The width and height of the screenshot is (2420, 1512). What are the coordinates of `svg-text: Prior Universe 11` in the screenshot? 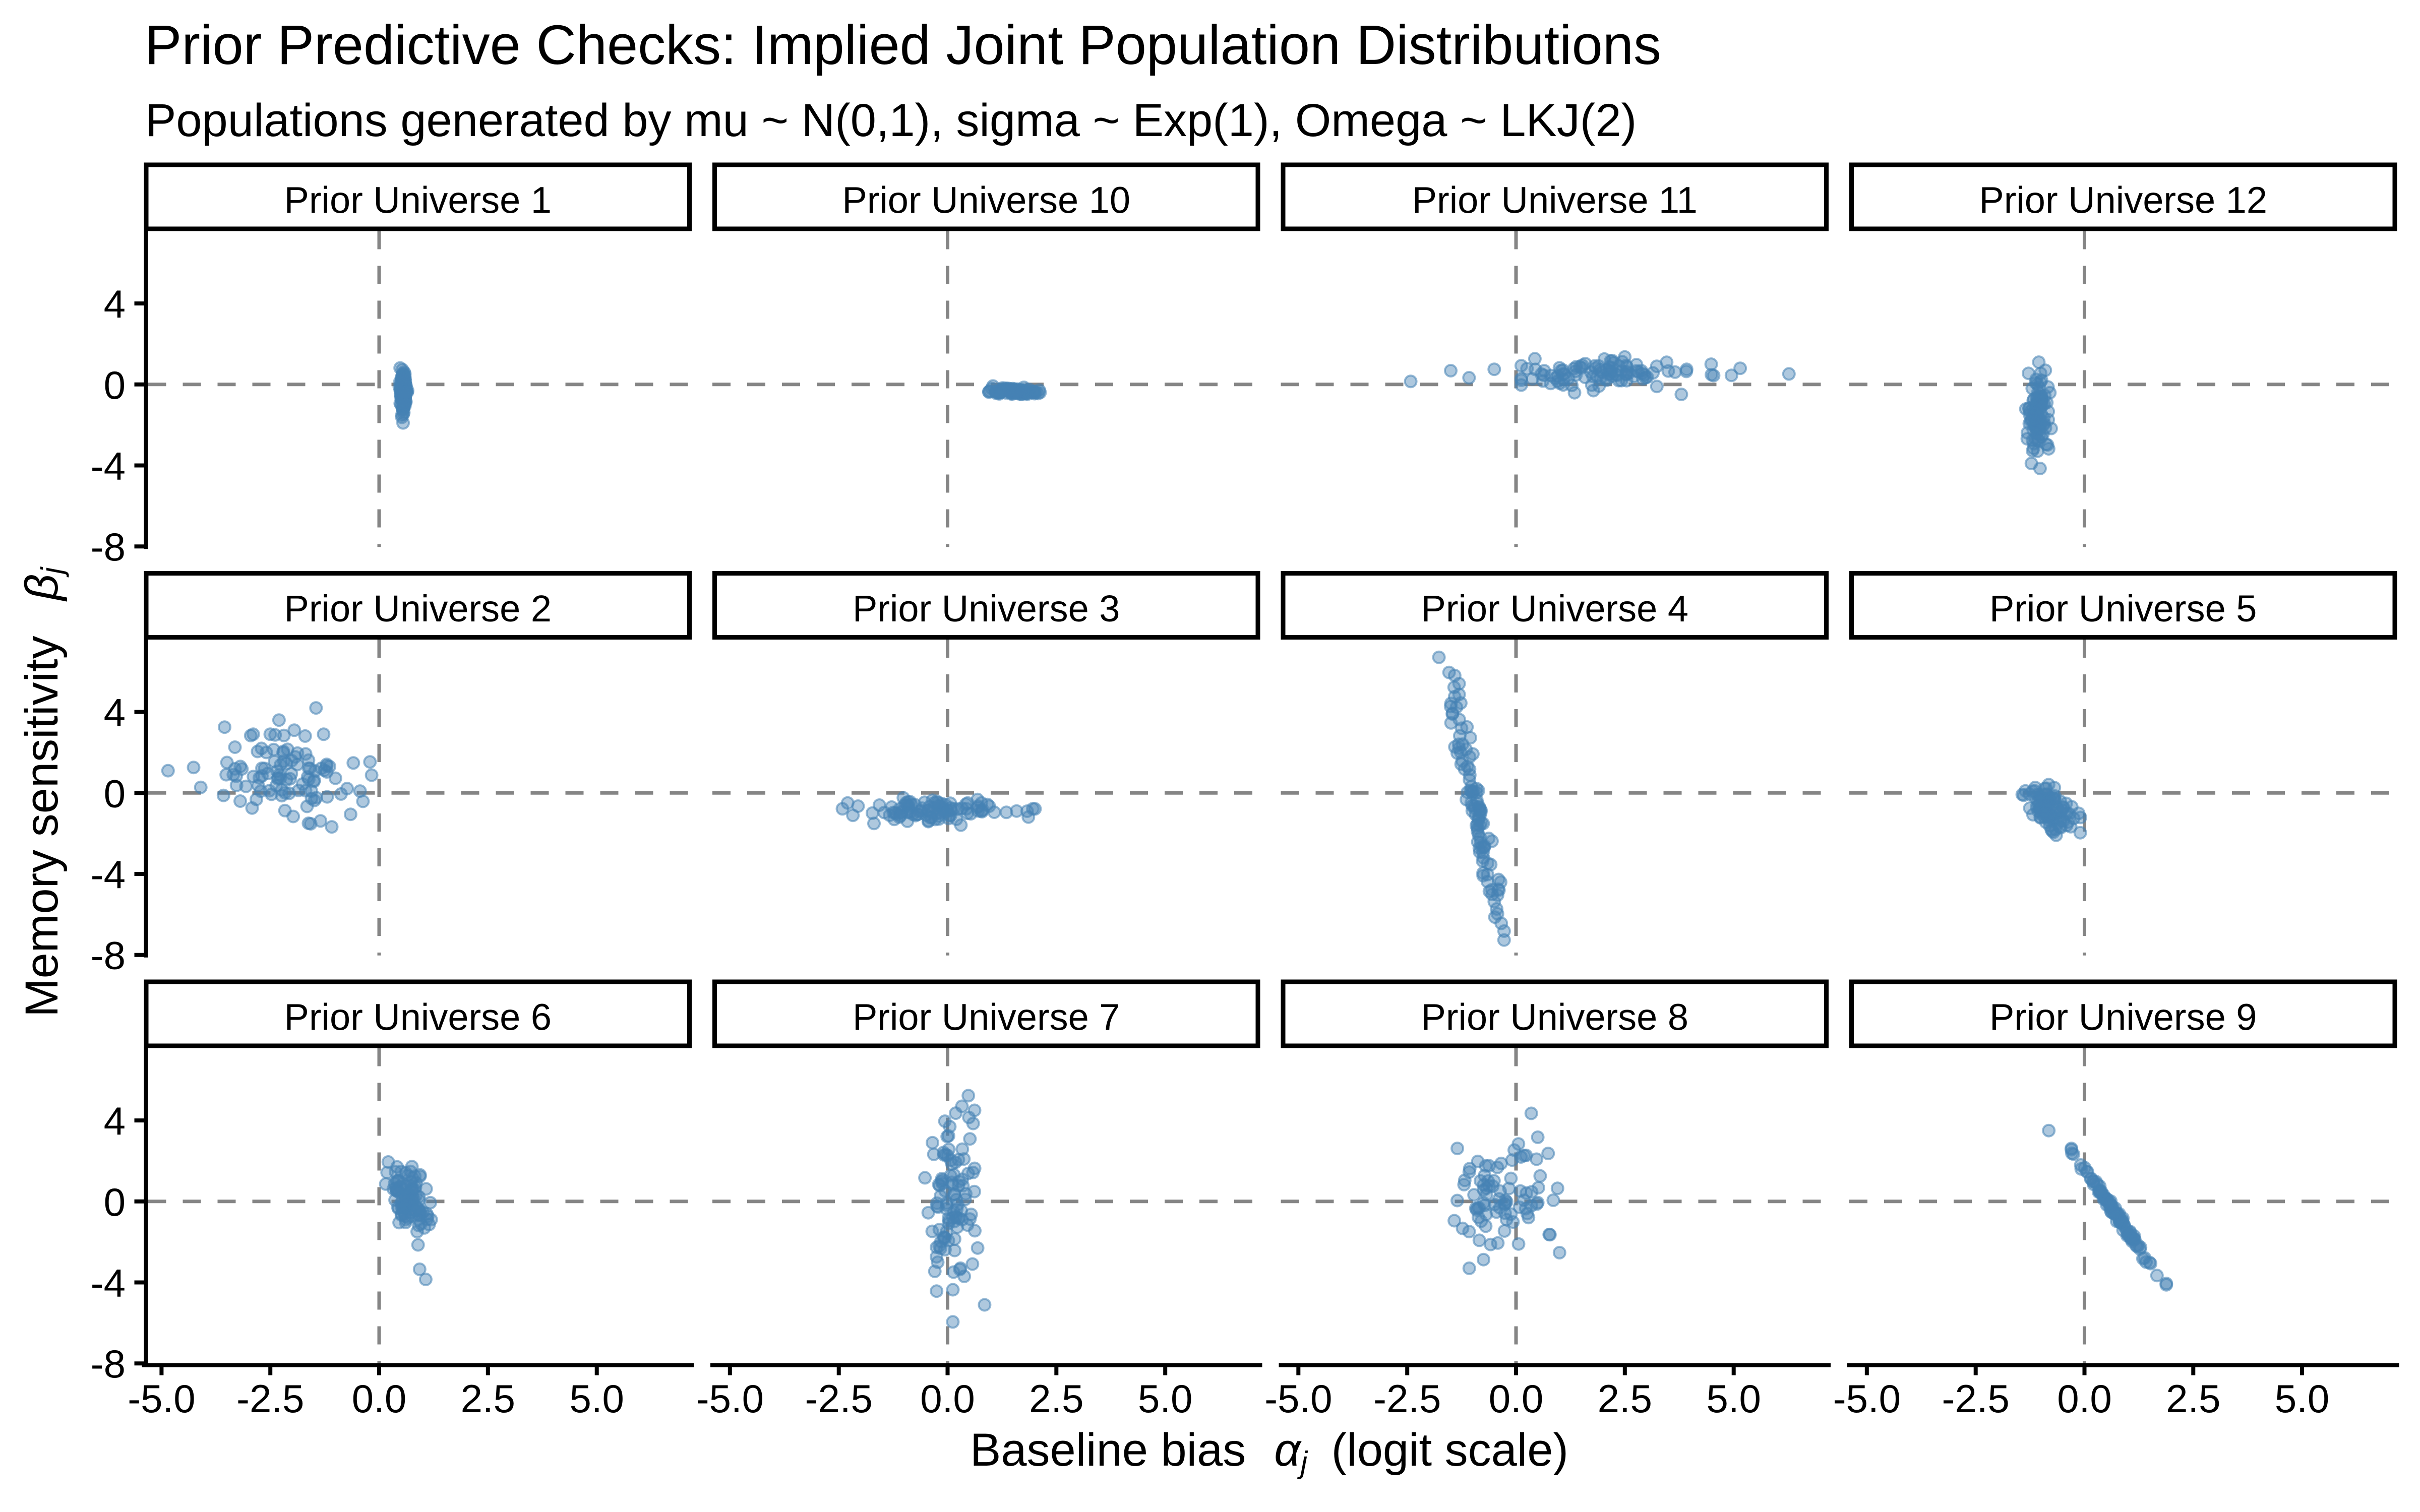 It's located at (1555, 200).